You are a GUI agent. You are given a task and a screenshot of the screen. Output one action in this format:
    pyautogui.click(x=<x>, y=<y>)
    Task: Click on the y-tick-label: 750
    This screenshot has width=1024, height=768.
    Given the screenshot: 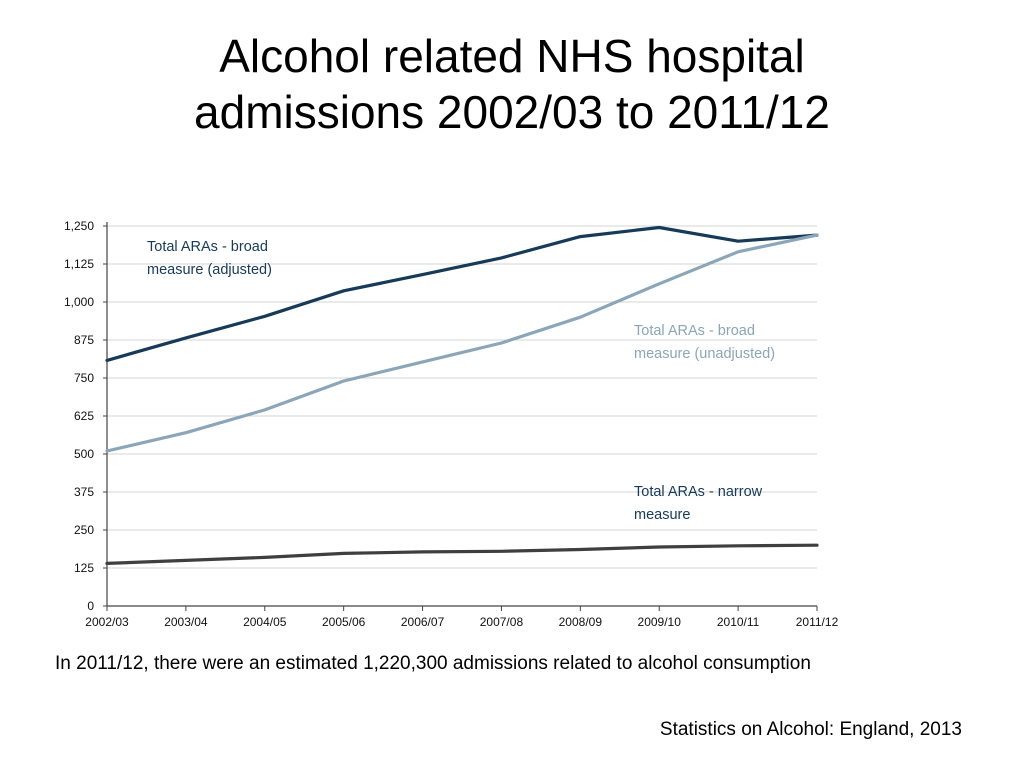 What is the action you would take?
    pyautogui.click(x=84, y=378)
    